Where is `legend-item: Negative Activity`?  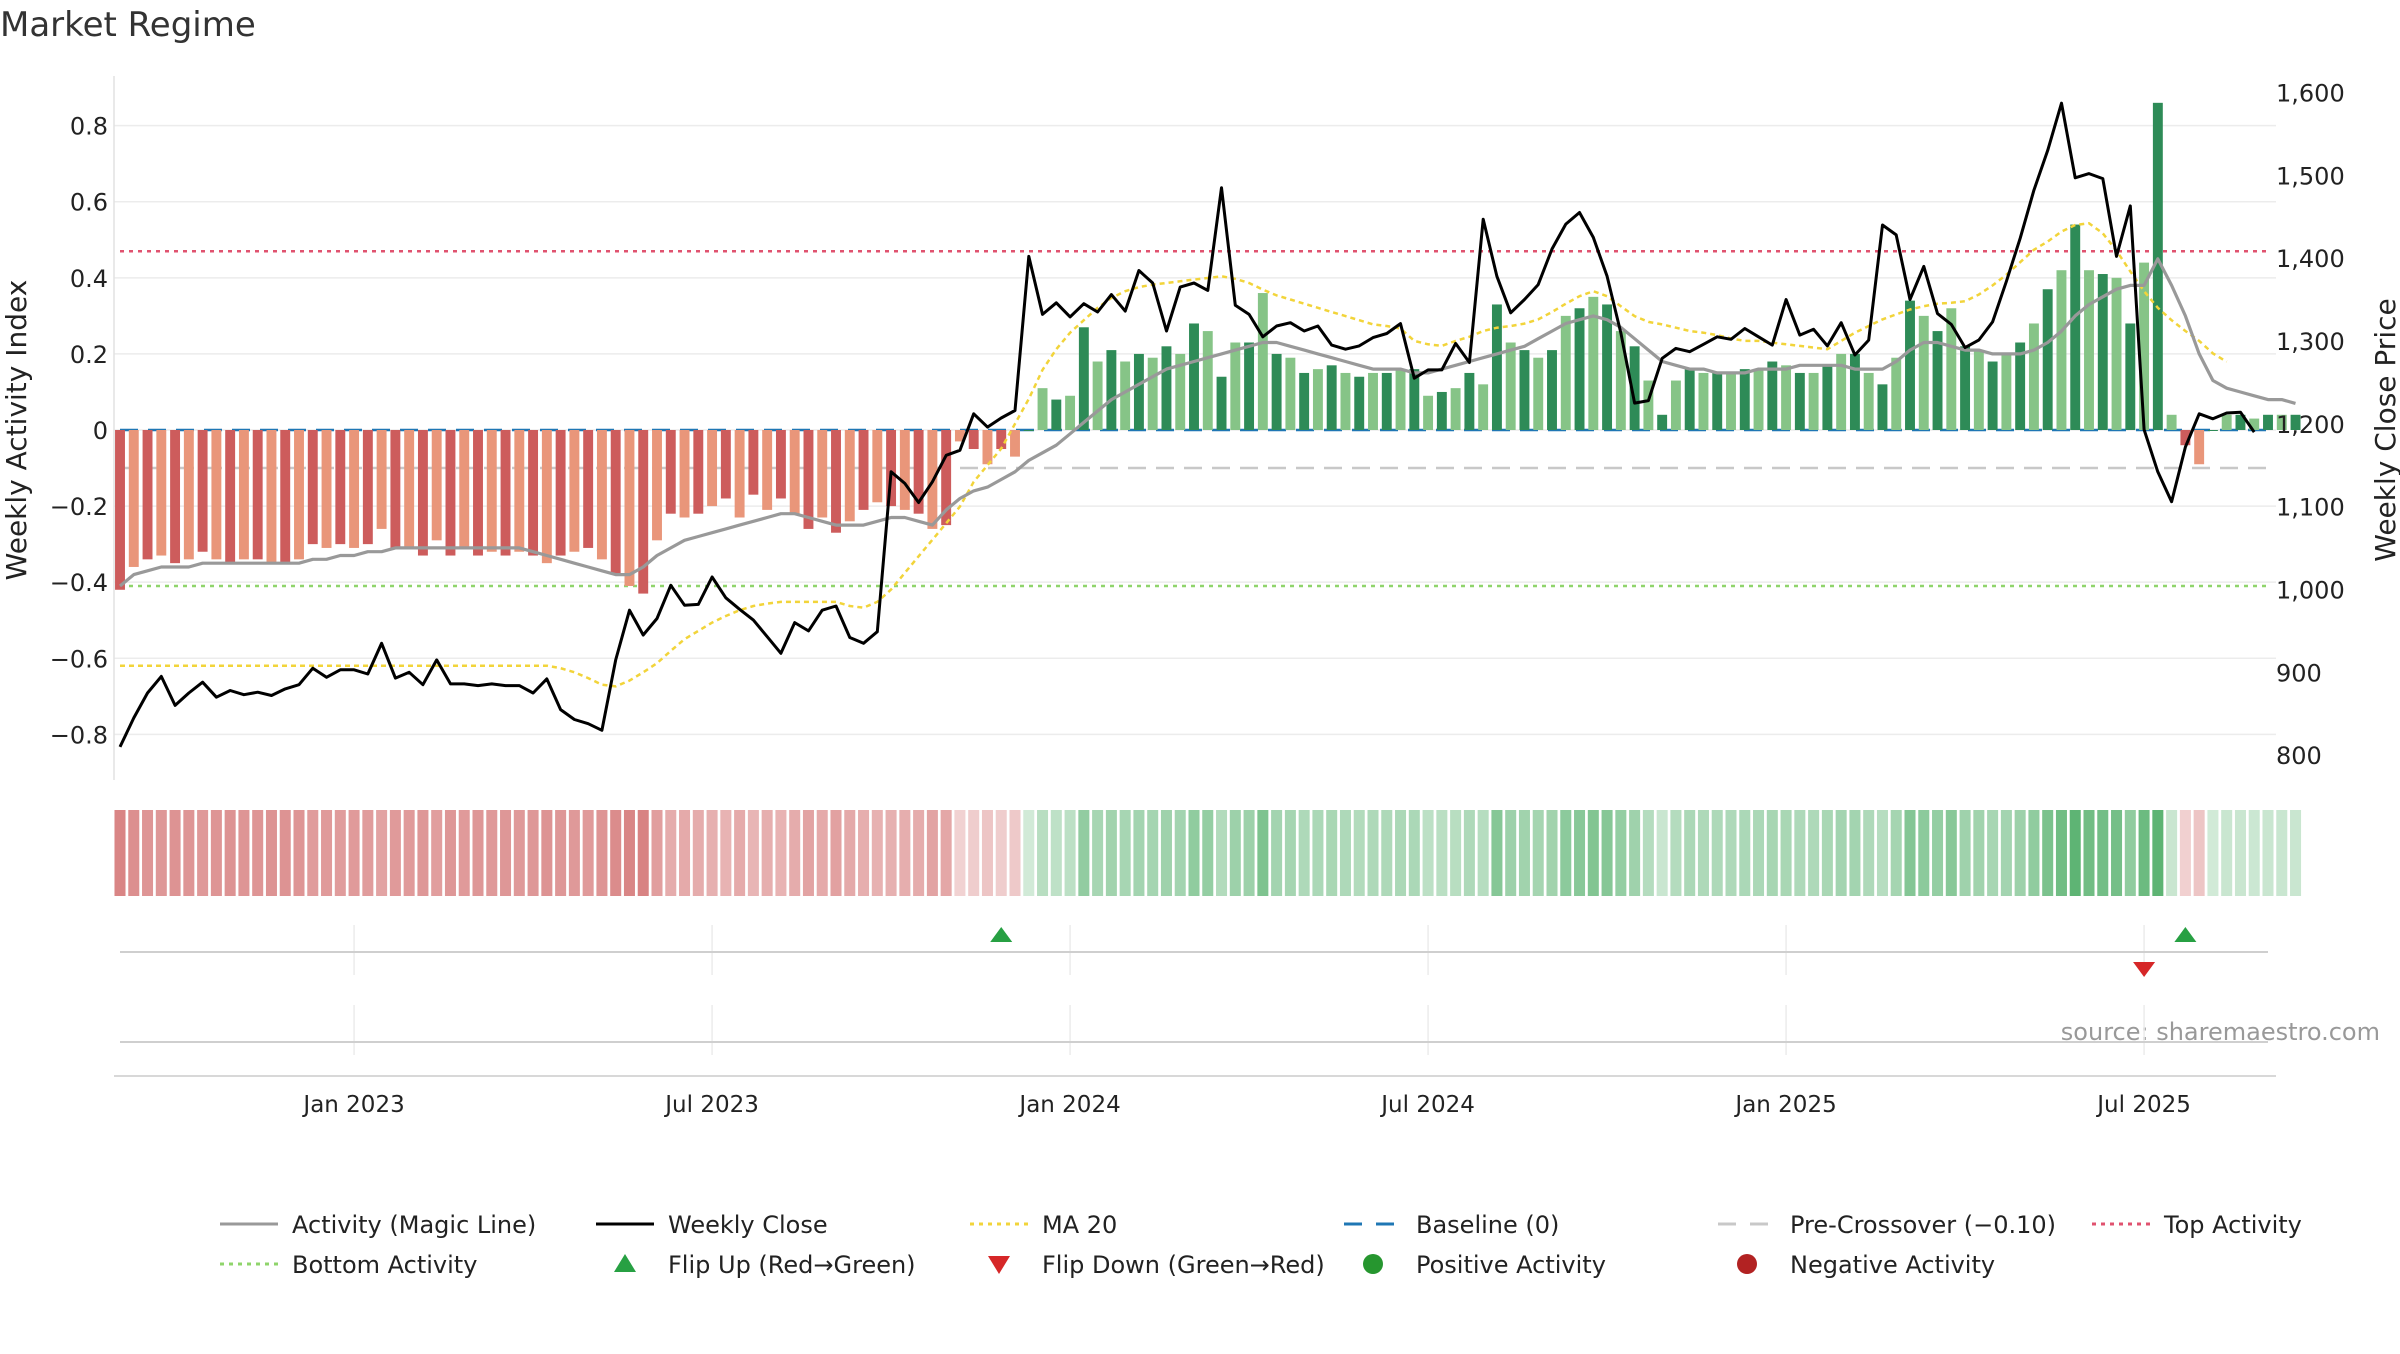 legend-item: Negative Activity is located at coordinates (1866, 1265).